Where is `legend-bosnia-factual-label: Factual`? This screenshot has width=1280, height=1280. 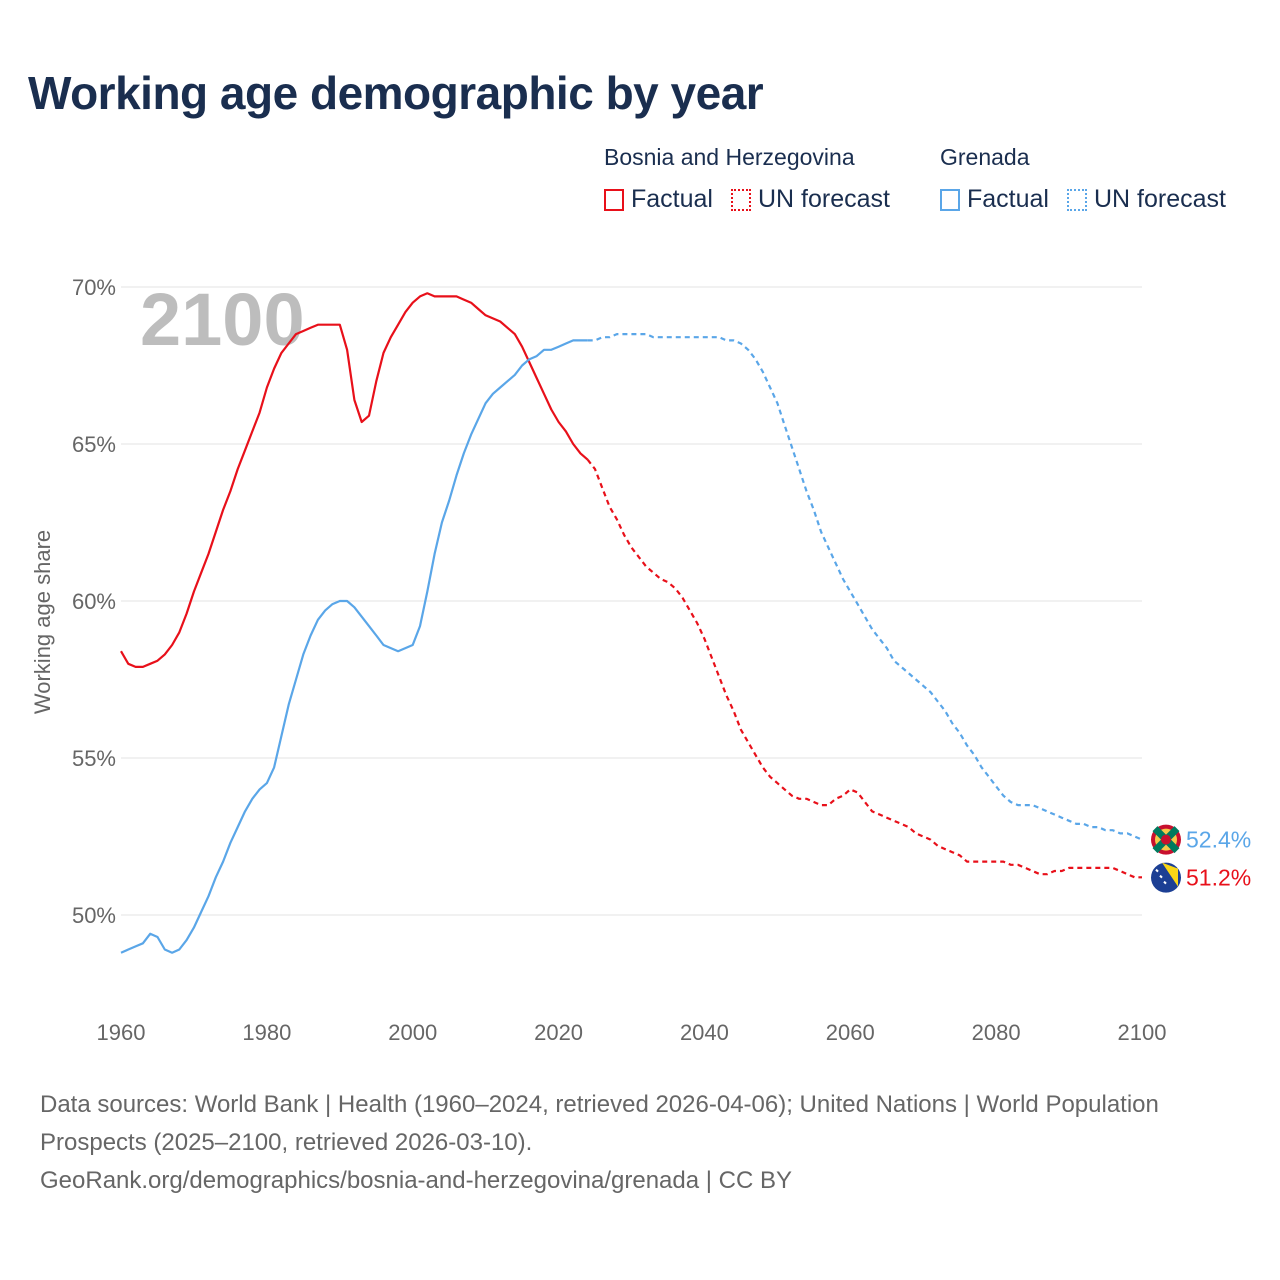
legend-bosnia-factual-label: Factual is located at coordinates (672, 199).